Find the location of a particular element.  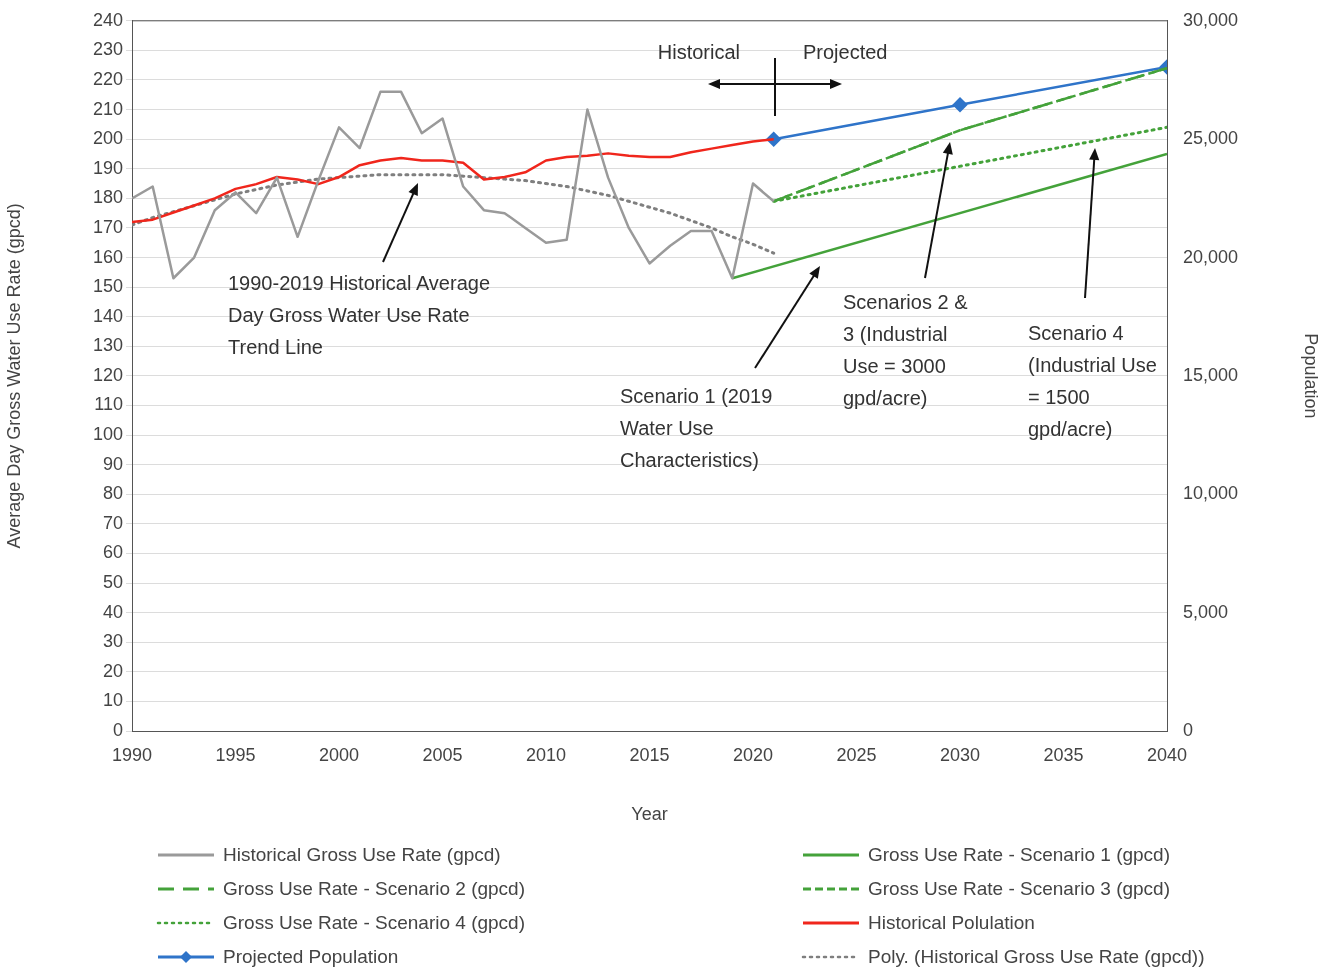

annotation: 1990-2019 Historical Average Day Gross Water Use Rate Trend Line is located at coordinates (360, 315).